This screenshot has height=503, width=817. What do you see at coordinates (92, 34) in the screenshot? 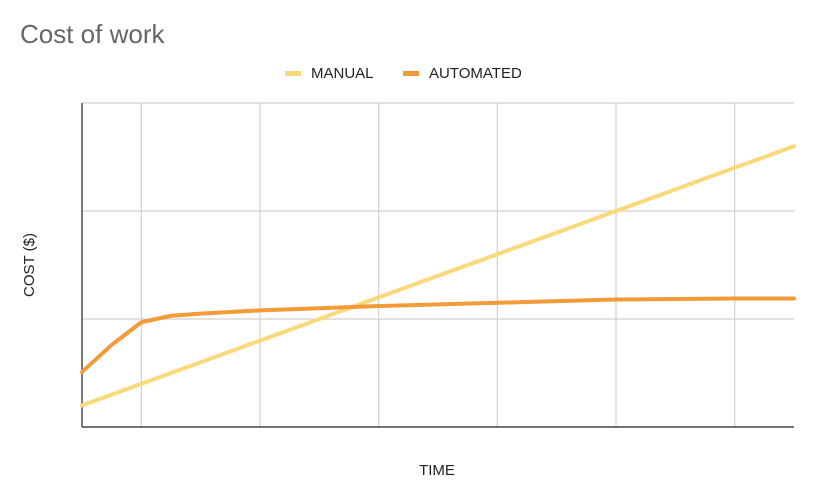
I see `chart-title: Cost of work` at bounding box center [92, 34].